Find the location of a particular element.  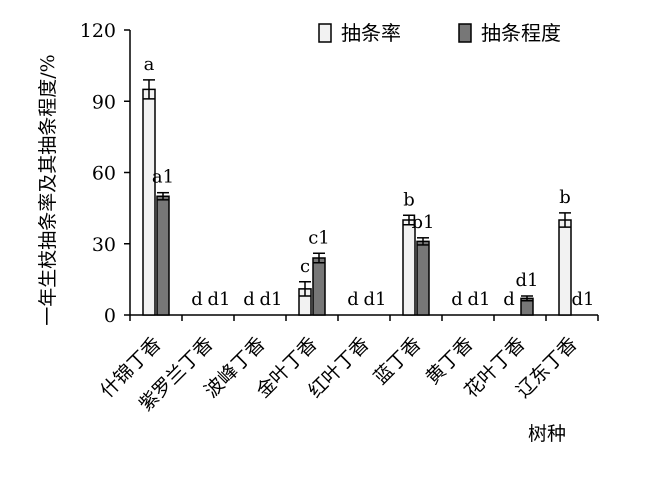

y-tick-label: 90 is located at coordinates (104, 102).